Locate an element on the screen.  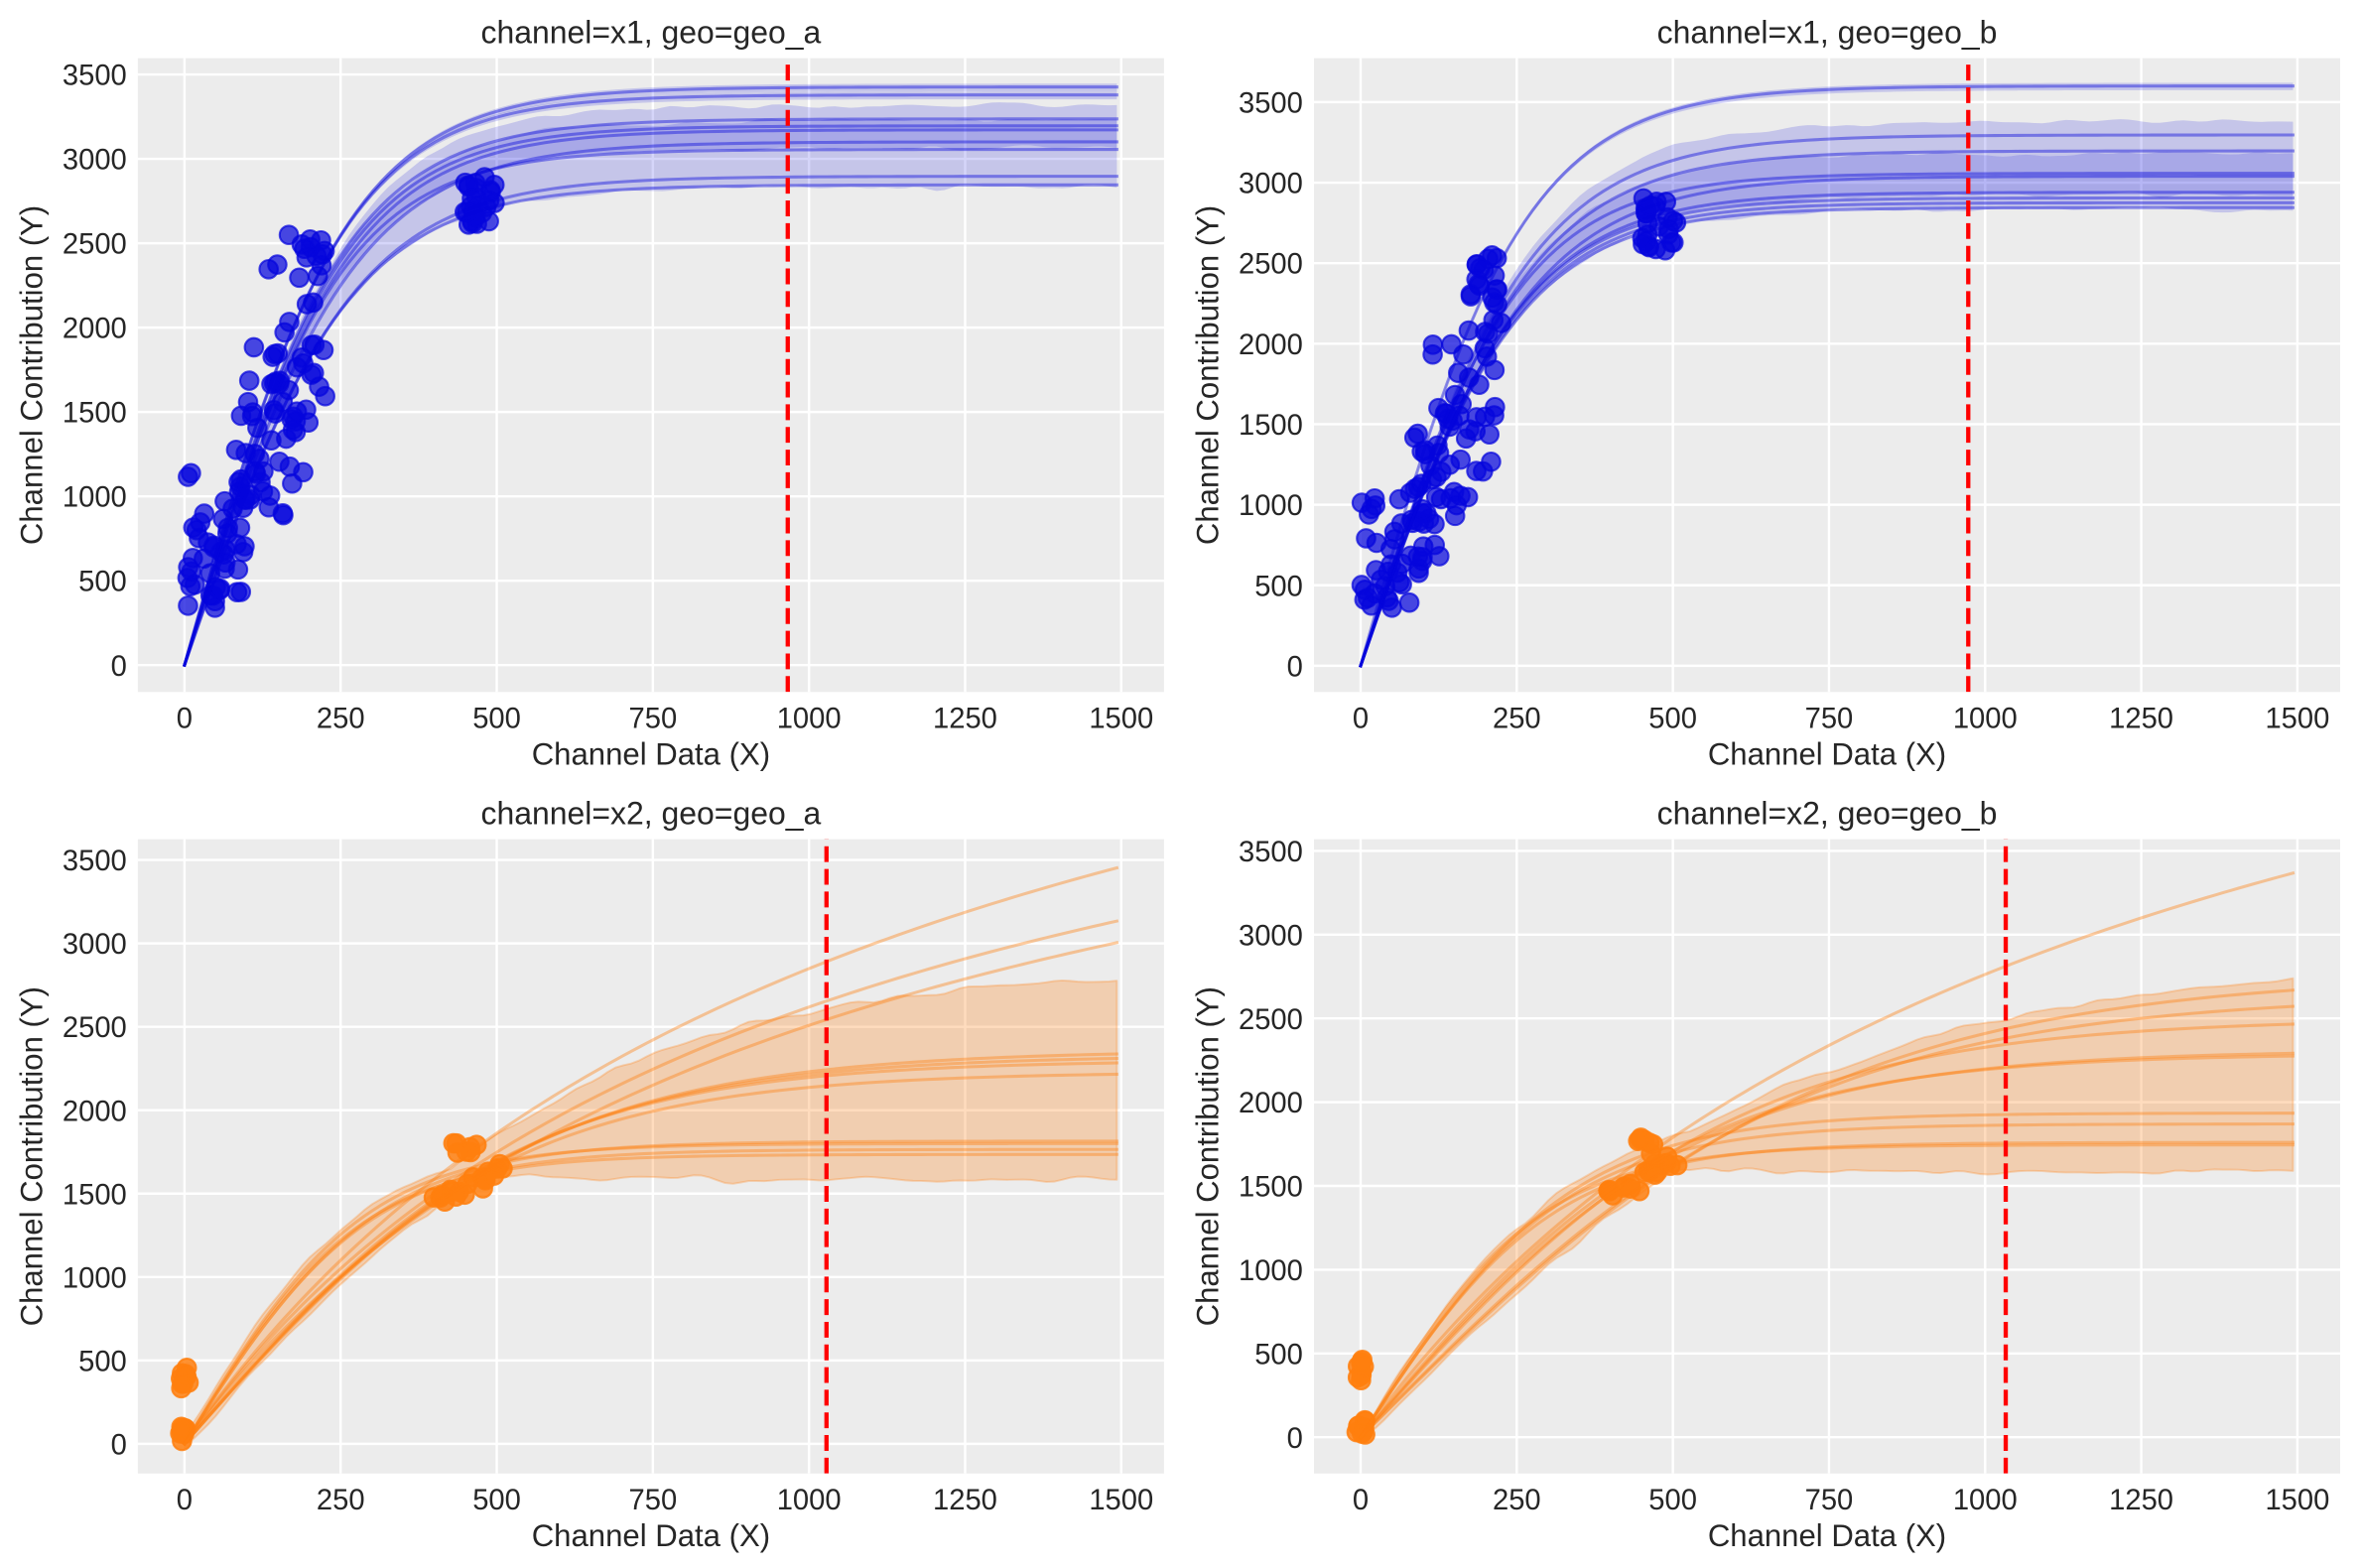
svg-text: channel=x2, geo=geo_b is located at coordinates (1827, 813).